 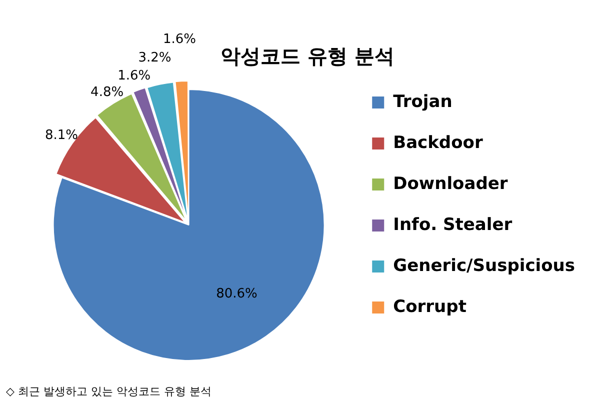 I want to click on legend-label: Trojan, so click(x=422, y=102).